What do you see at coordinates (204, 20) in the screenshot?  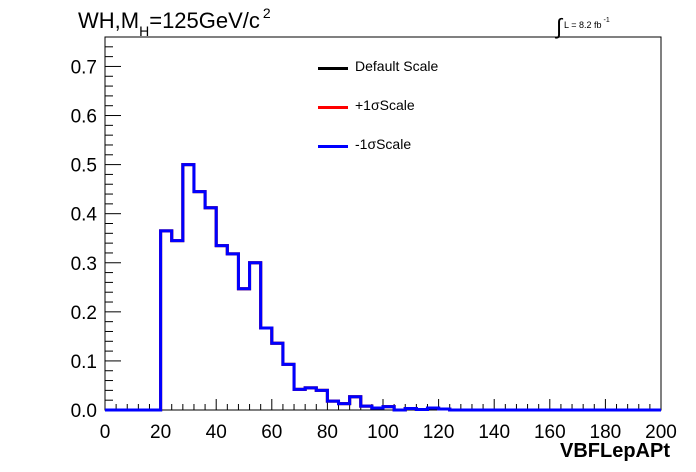 I see `title-main-text: =125GeV/c` at bounding box center [204, 20].